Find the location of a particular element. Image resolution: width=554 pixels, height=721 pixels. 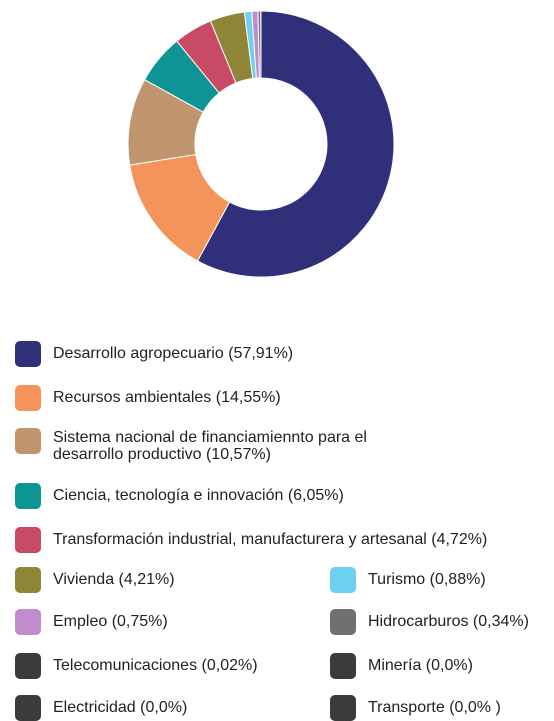

legend-label: Telecomunicaciones (0,02%) is located at coordinates (155, 665).